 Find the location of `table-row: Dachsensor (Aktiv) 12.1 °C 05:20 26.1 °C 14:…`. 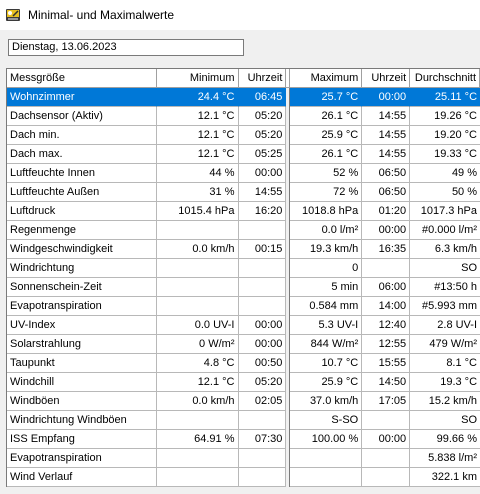

table-row: Dachsensor (Aktiv) 12.1 °C 05:20 26.1 °C 14:… is located at coordinates (243, 116).